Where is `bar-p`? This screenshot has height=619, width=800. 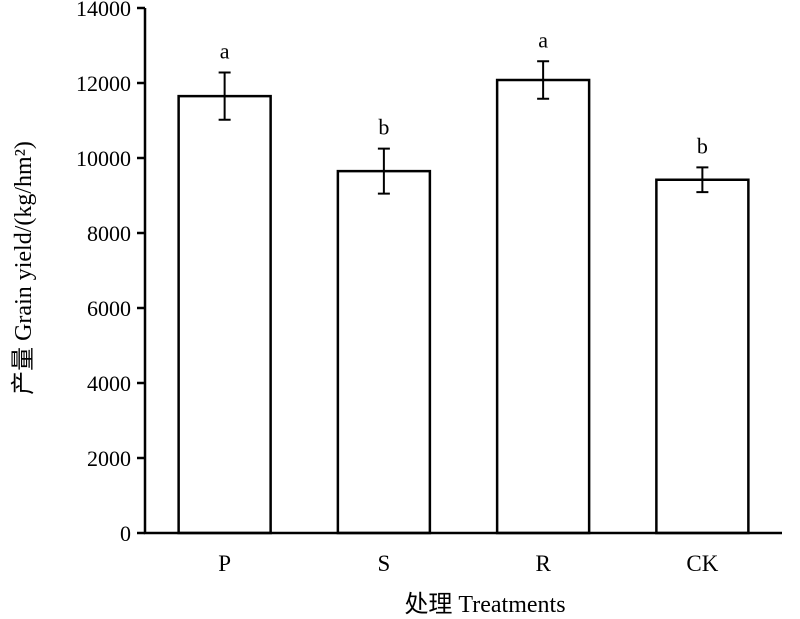
bar-p is located at coordinates (224, 314).